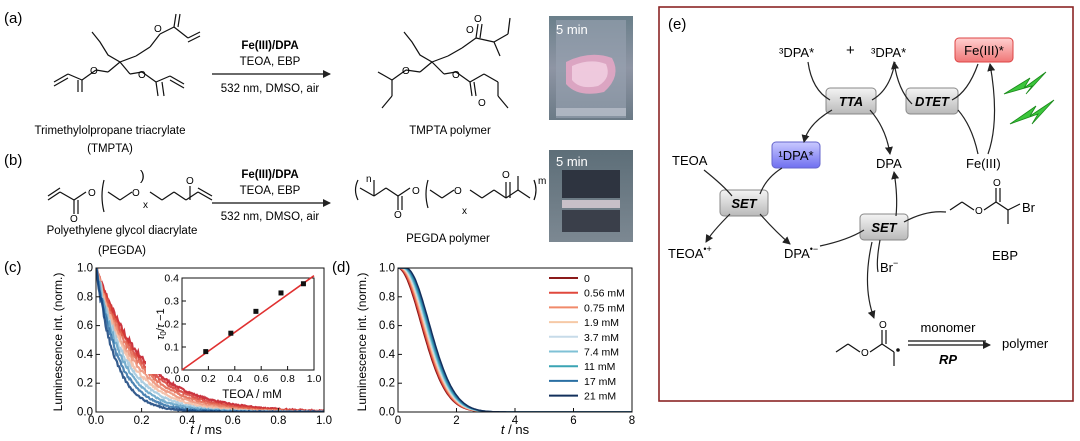 This screenshot has width=1080, height=441. What do you see at coordinates (600, 382) in the screenshot?
I see `legend-entry: 17 mM` at bounding box center [600, 382].